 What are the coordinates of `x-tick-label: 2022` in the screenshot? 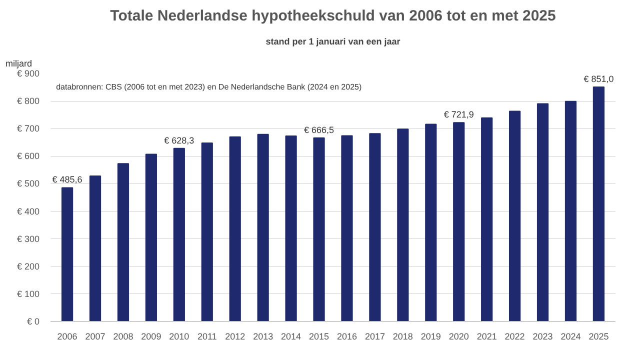 It's located at (514, 337).